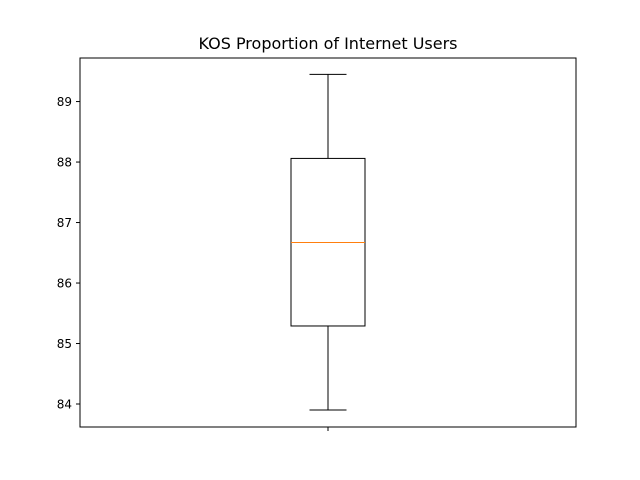 This screenshot has width=640, height=480. I want to click on chart-title: KOS Proportion of Internet Users, so click(327, 43).